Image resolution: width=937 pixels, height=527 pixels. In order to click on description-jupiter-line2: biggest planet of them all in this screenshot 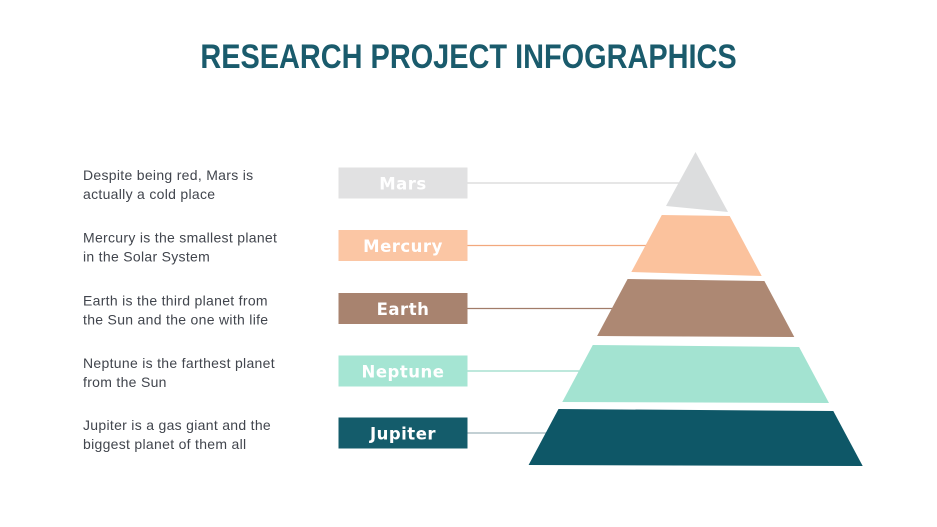, I will do `click(164, 444)`.